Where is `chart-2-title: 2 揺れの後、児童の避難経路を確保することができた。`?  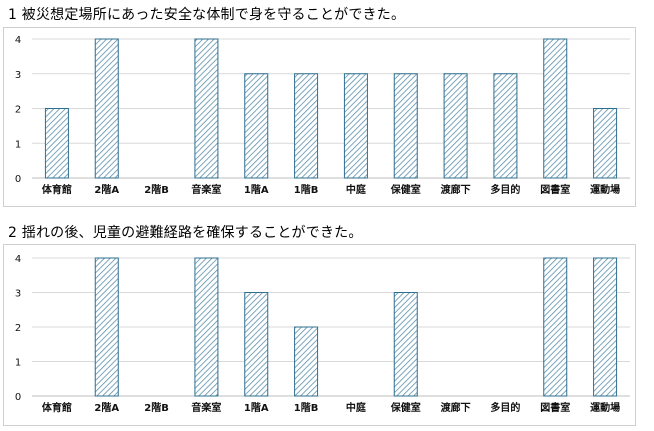
chart-2-title: 2 揺れの後、児童の避難経路を確保することができた。 is located at coordinates (185, 233).